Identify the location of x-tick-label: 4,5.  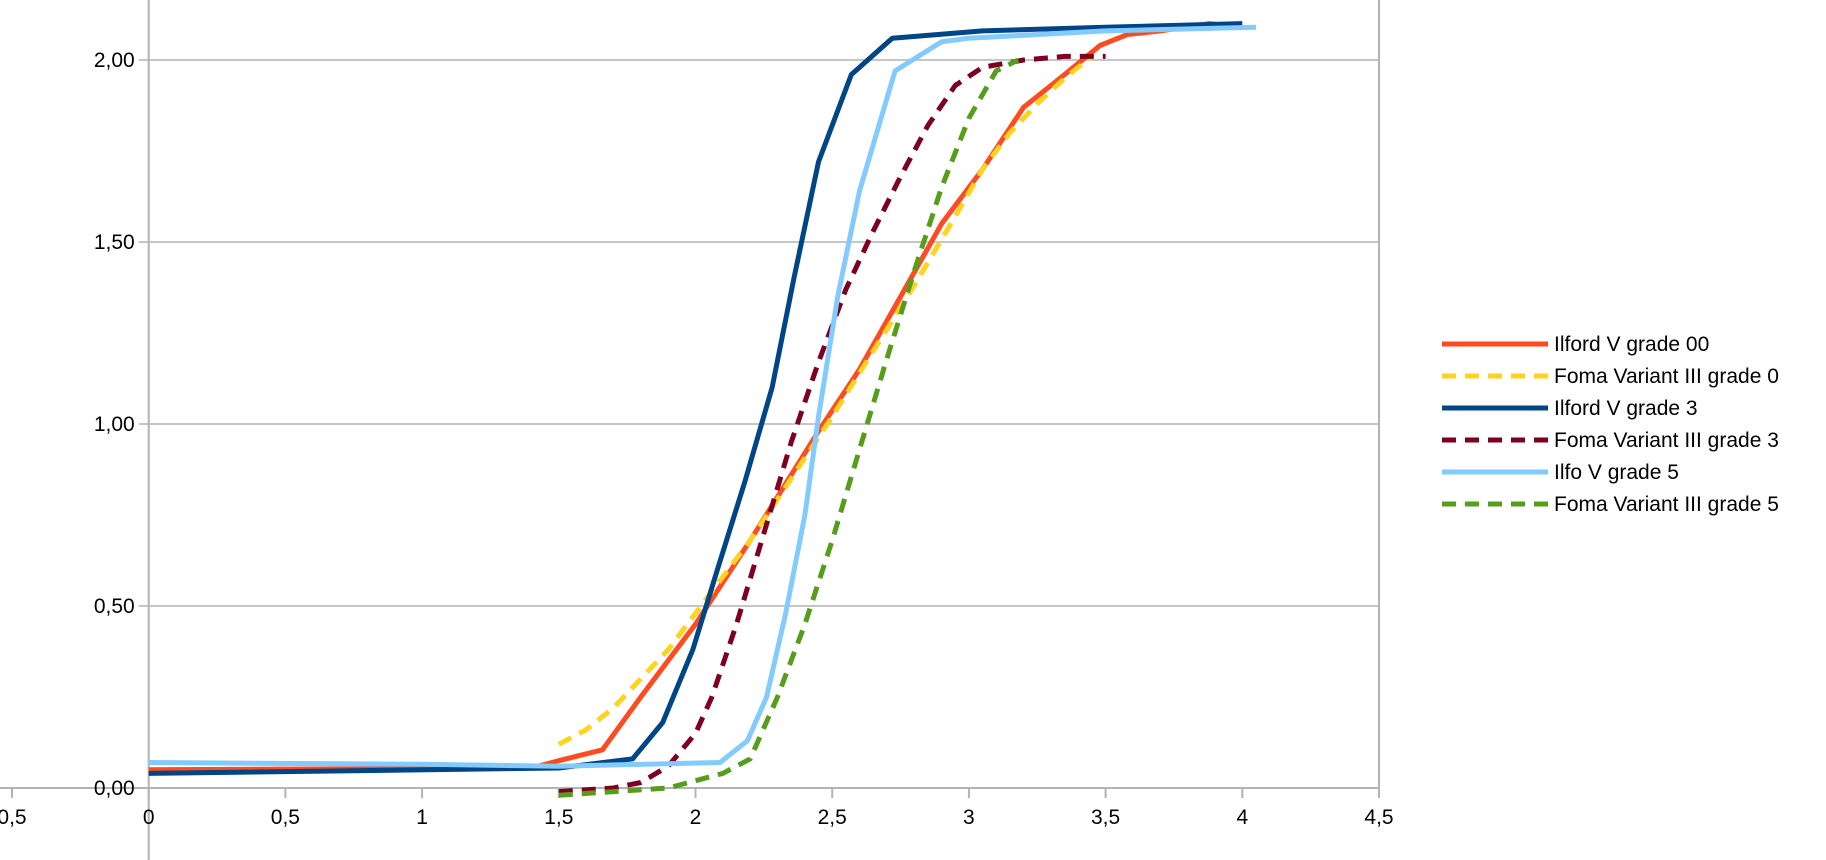
(1378, 817).